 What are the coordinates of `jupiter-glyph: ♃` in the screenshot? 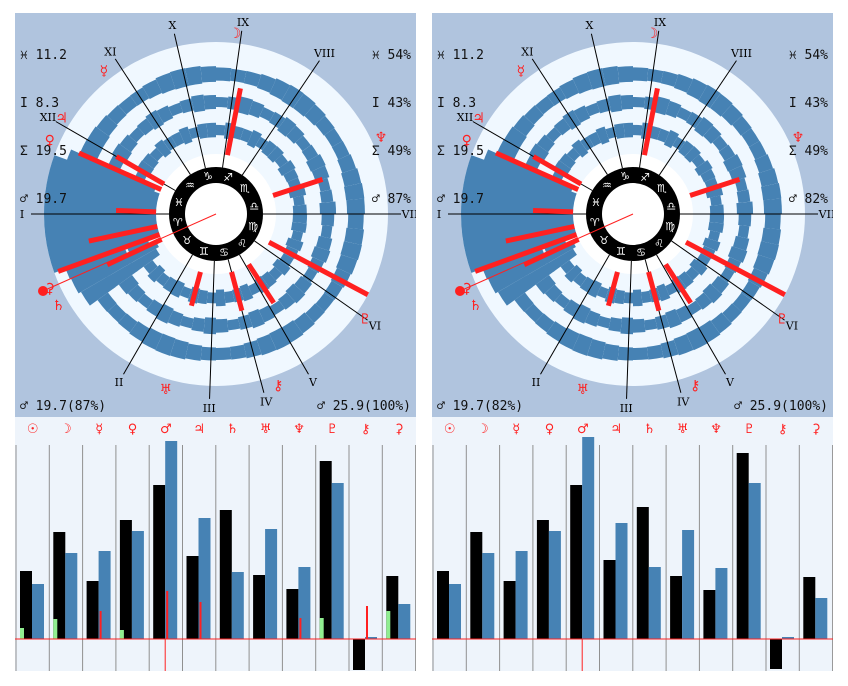 It's located at (478, 119).